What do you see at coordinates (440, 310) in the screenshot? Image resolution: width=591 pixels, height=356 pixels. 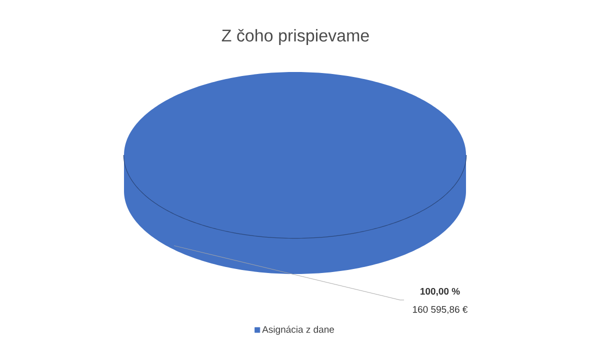 I see `text: 160 595,86 €` at bounding box center [440, 310].